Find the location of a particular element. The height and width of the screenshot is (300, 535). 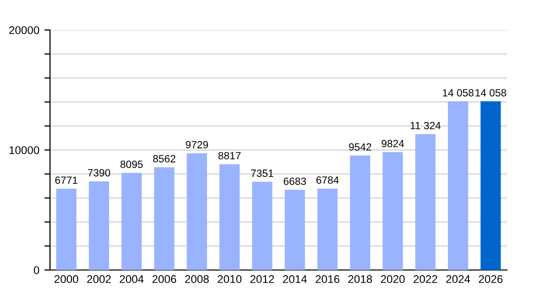

data-label: 9542 is located at coordinates (360, 147).